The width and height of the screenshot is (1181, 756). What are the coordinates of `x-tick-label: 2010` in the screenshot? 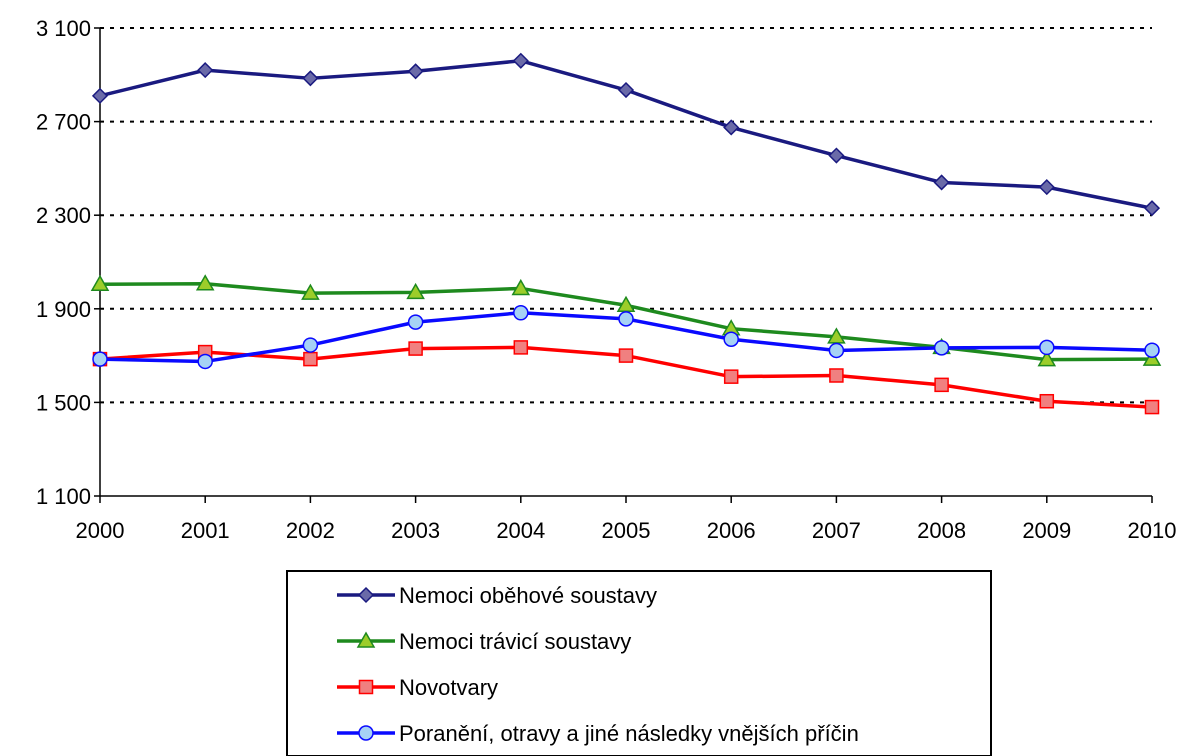 It's located at (1152, 530).